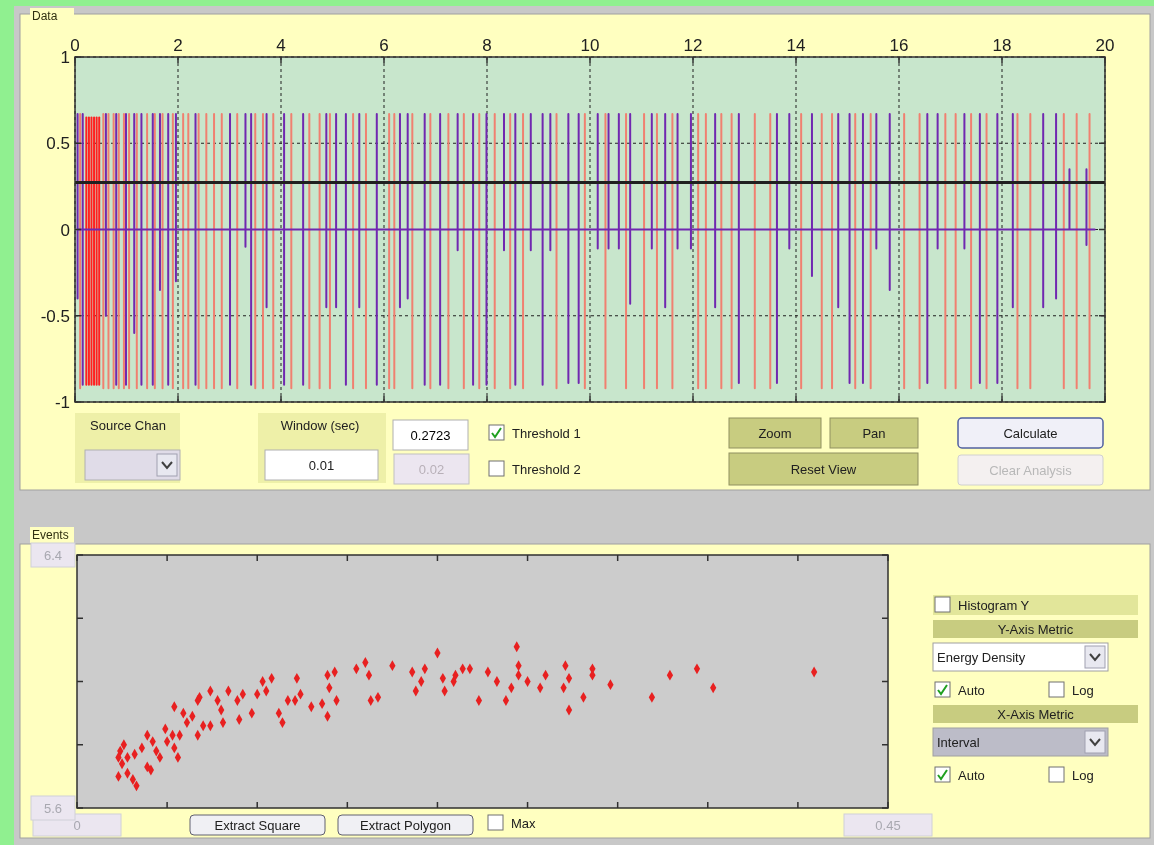 Image resolution: width=1154 pixels, height=845 pixels. I want to click on text: Clear Analysis, so click(1031, 470).